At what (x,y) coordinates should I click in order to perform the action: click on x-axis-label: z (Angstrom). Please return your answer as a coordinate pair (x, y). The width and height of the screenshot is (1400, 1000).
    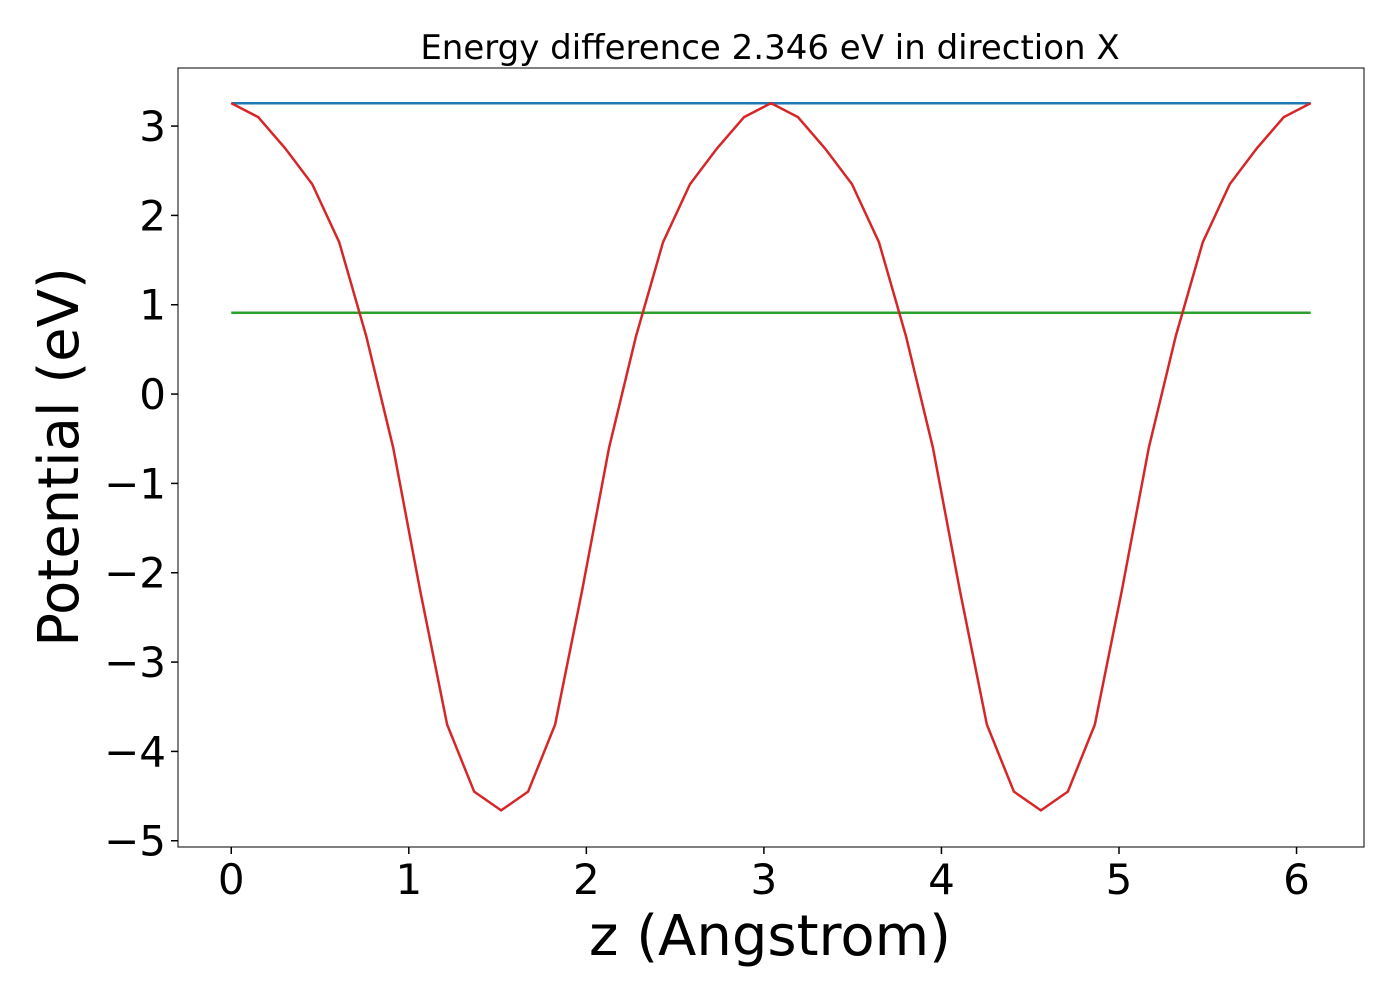
    Looking at the image, I should click on (770, 936).